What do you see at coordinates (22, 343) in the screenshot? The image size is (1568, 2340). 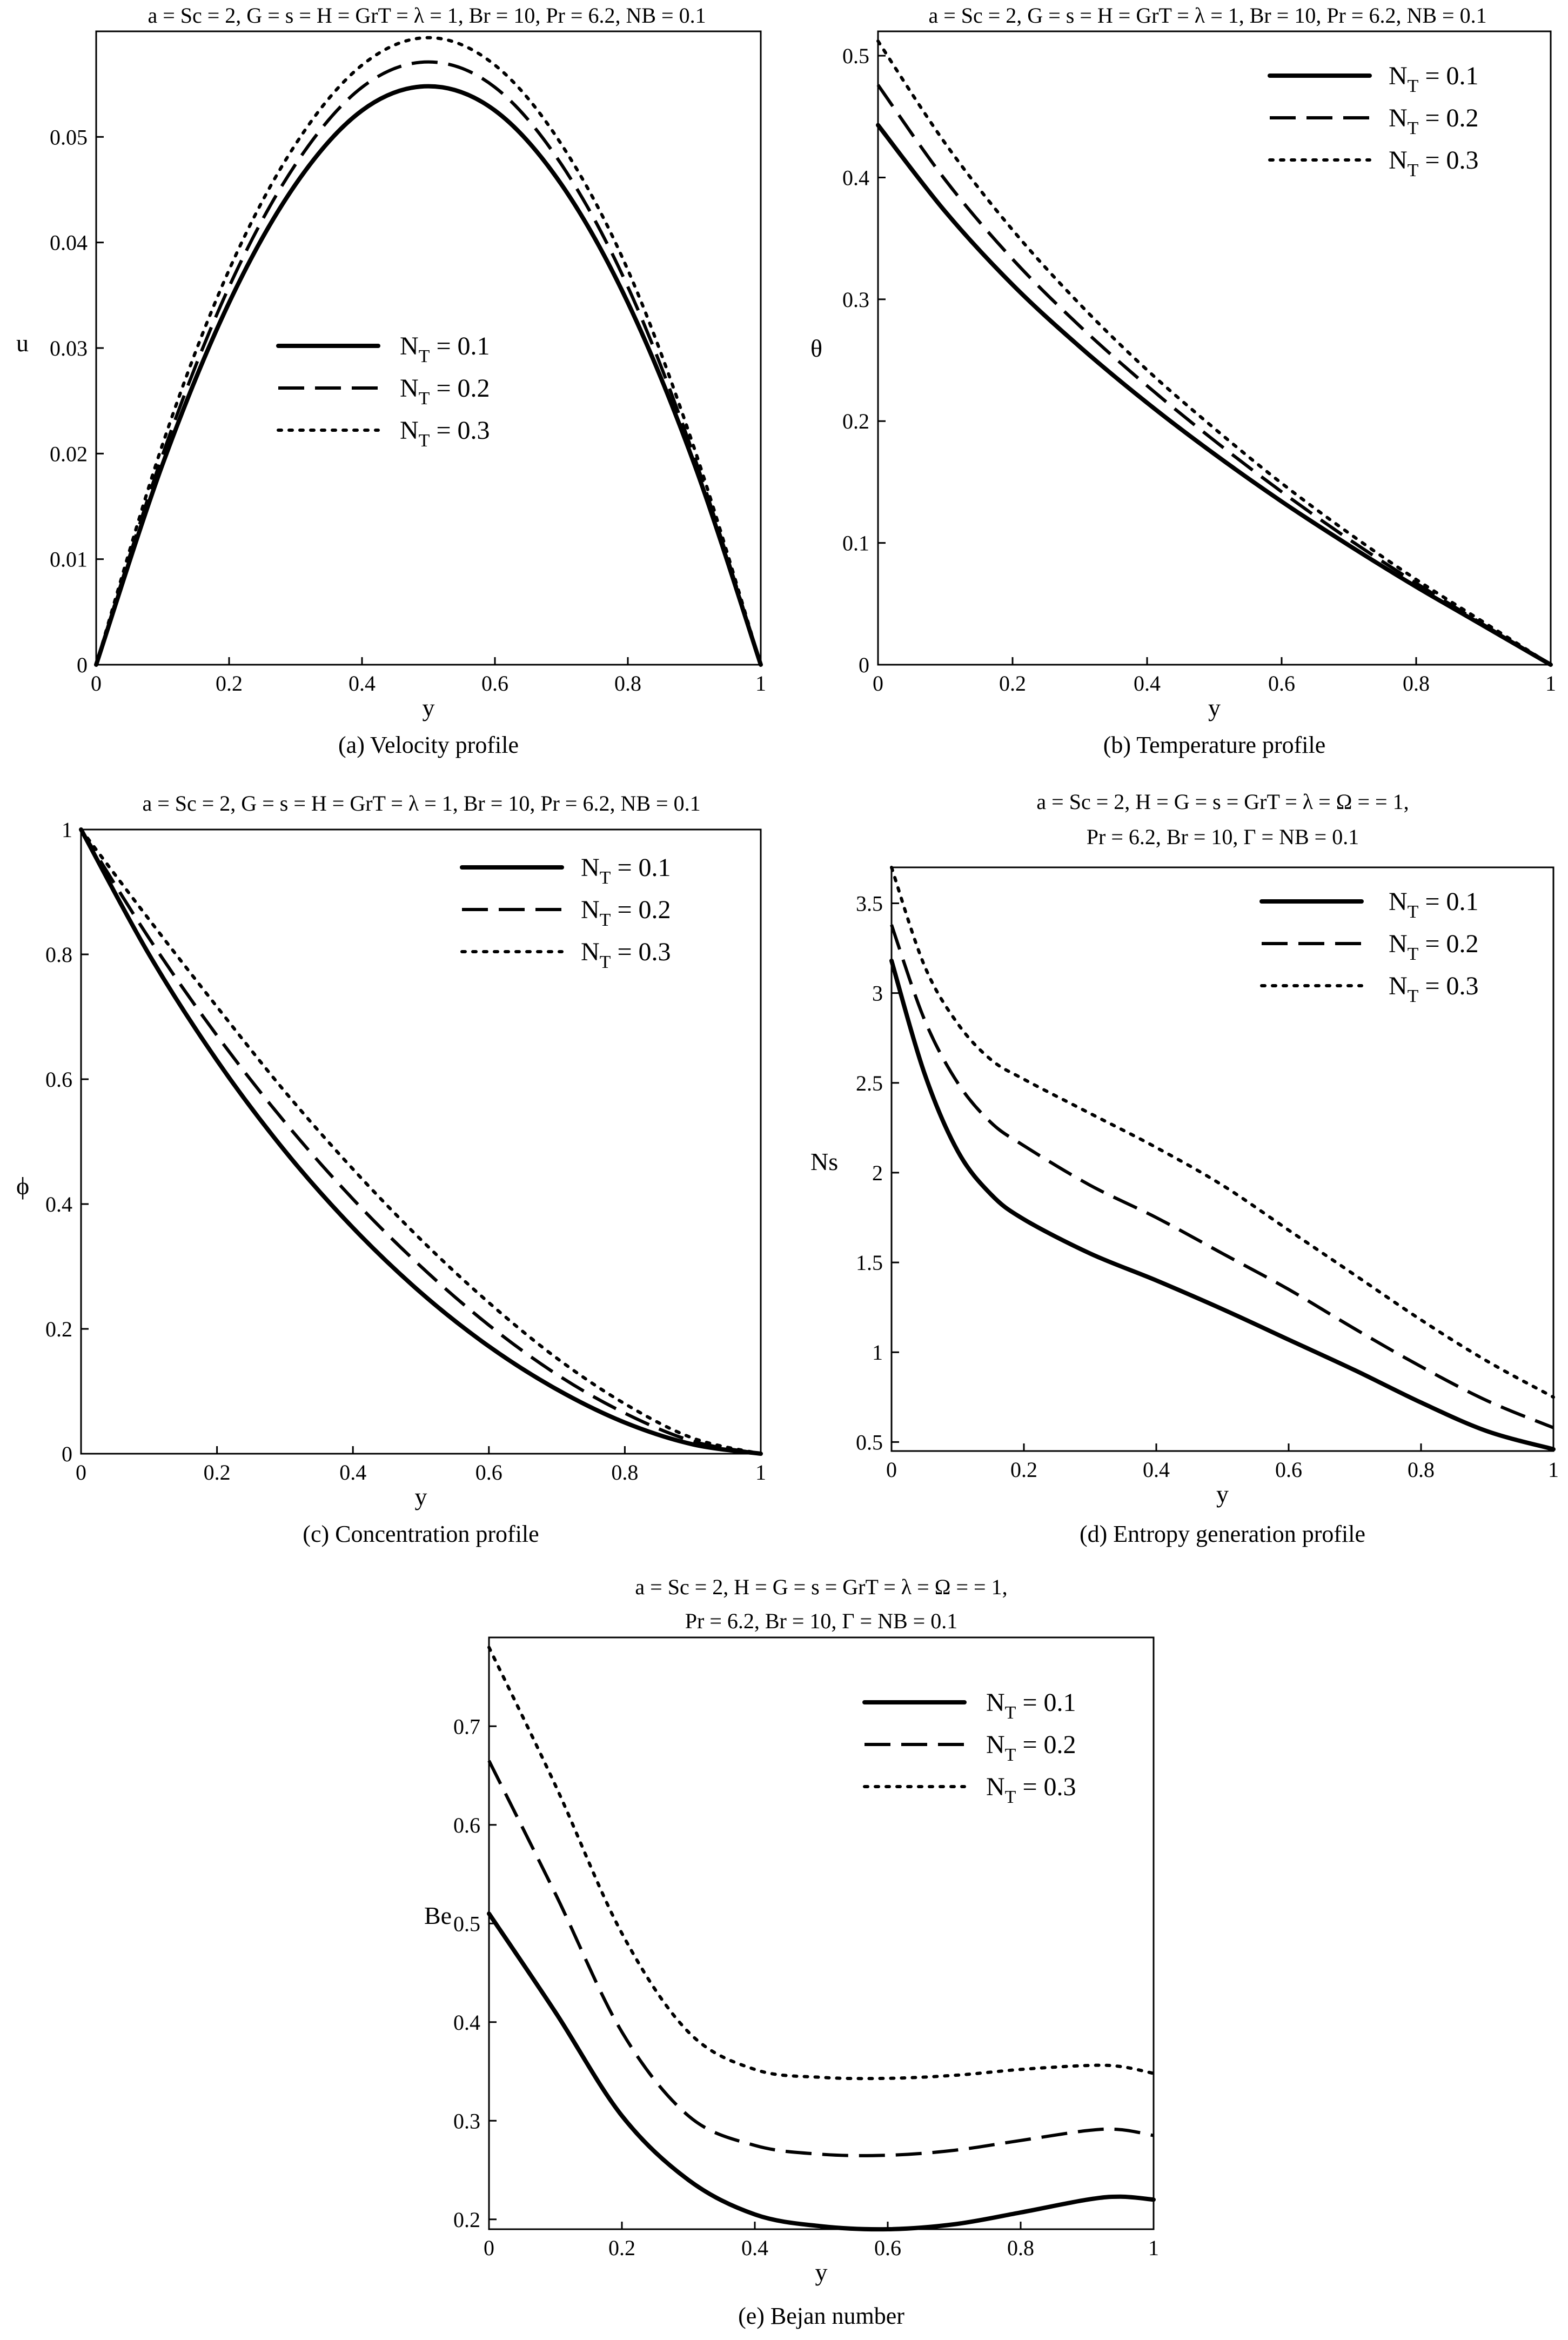 I see `y-axis-label: u` at bounding box center [22, 343].